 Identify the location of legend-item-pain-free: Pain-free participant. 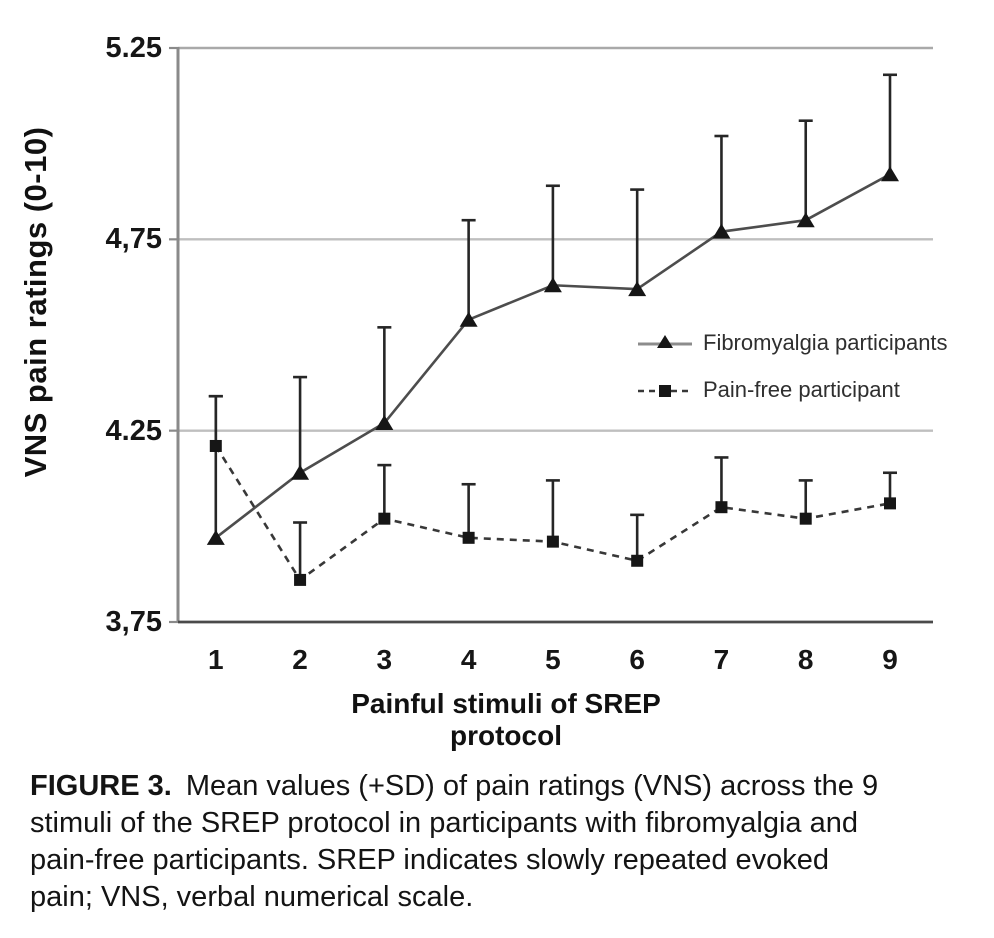
(792, 390).